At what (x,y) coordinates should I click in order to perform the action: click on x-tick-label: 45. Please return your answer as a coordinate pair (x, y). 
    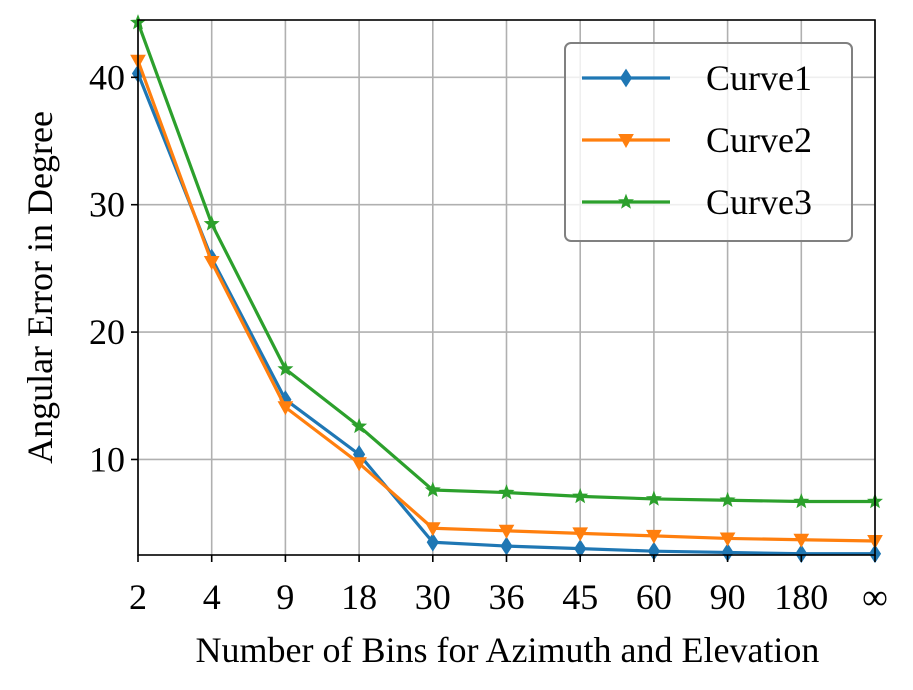
    Looking at the image, I should click on (580, 597).